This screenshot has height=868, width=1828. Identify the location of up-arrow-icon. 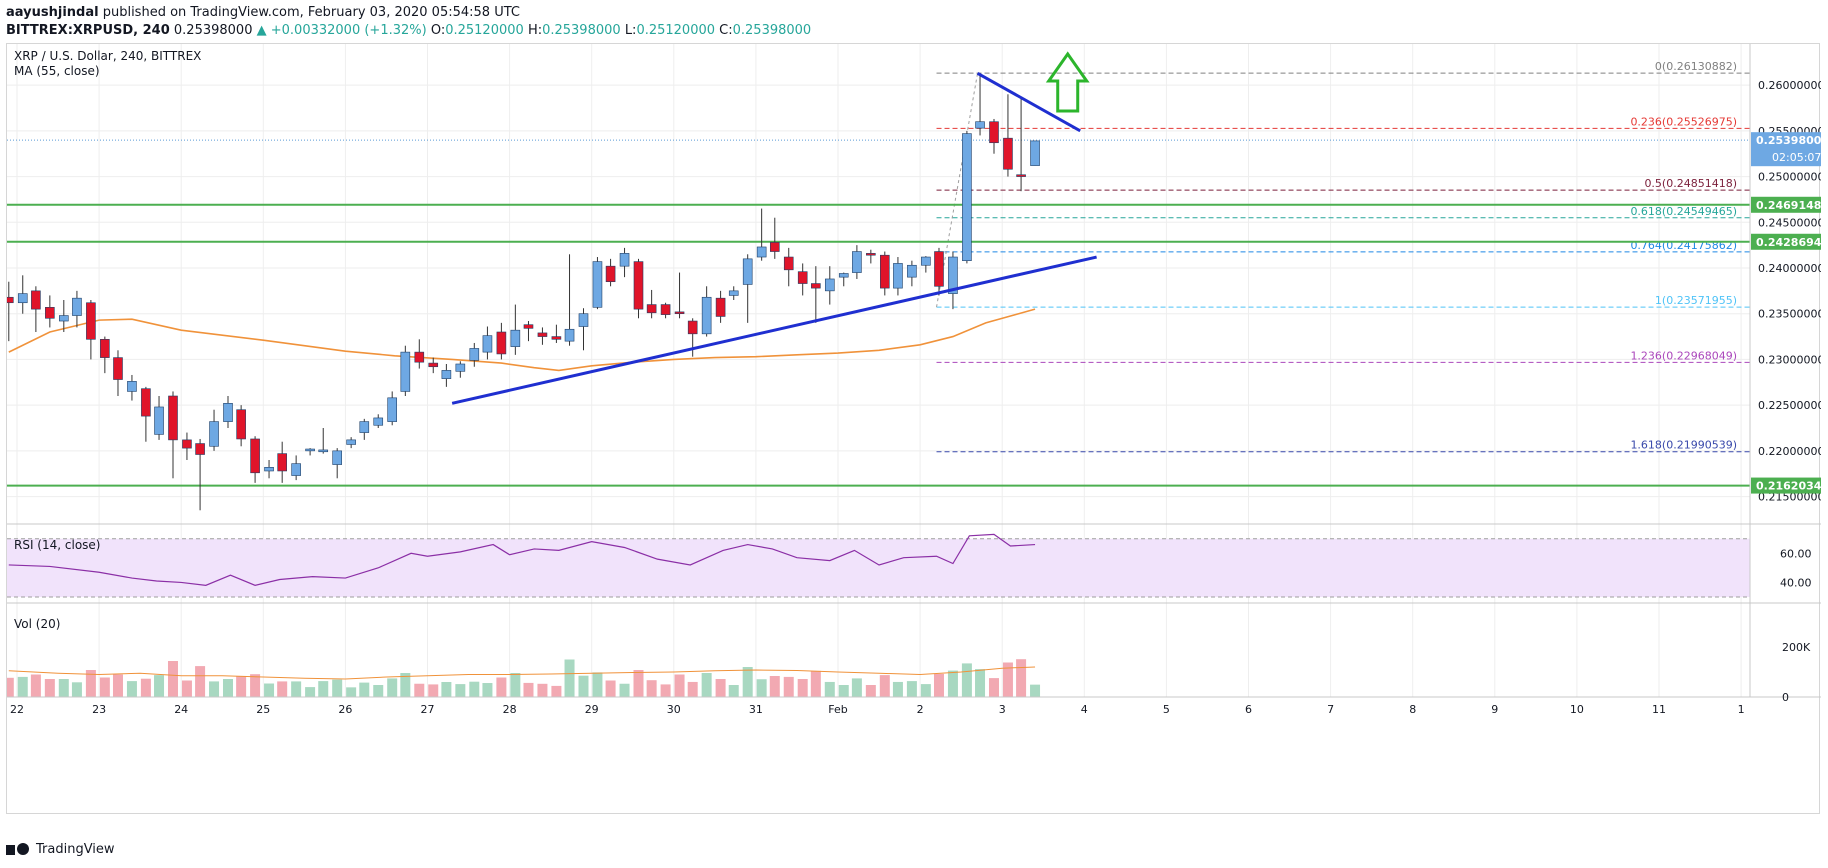
(1067, 82).